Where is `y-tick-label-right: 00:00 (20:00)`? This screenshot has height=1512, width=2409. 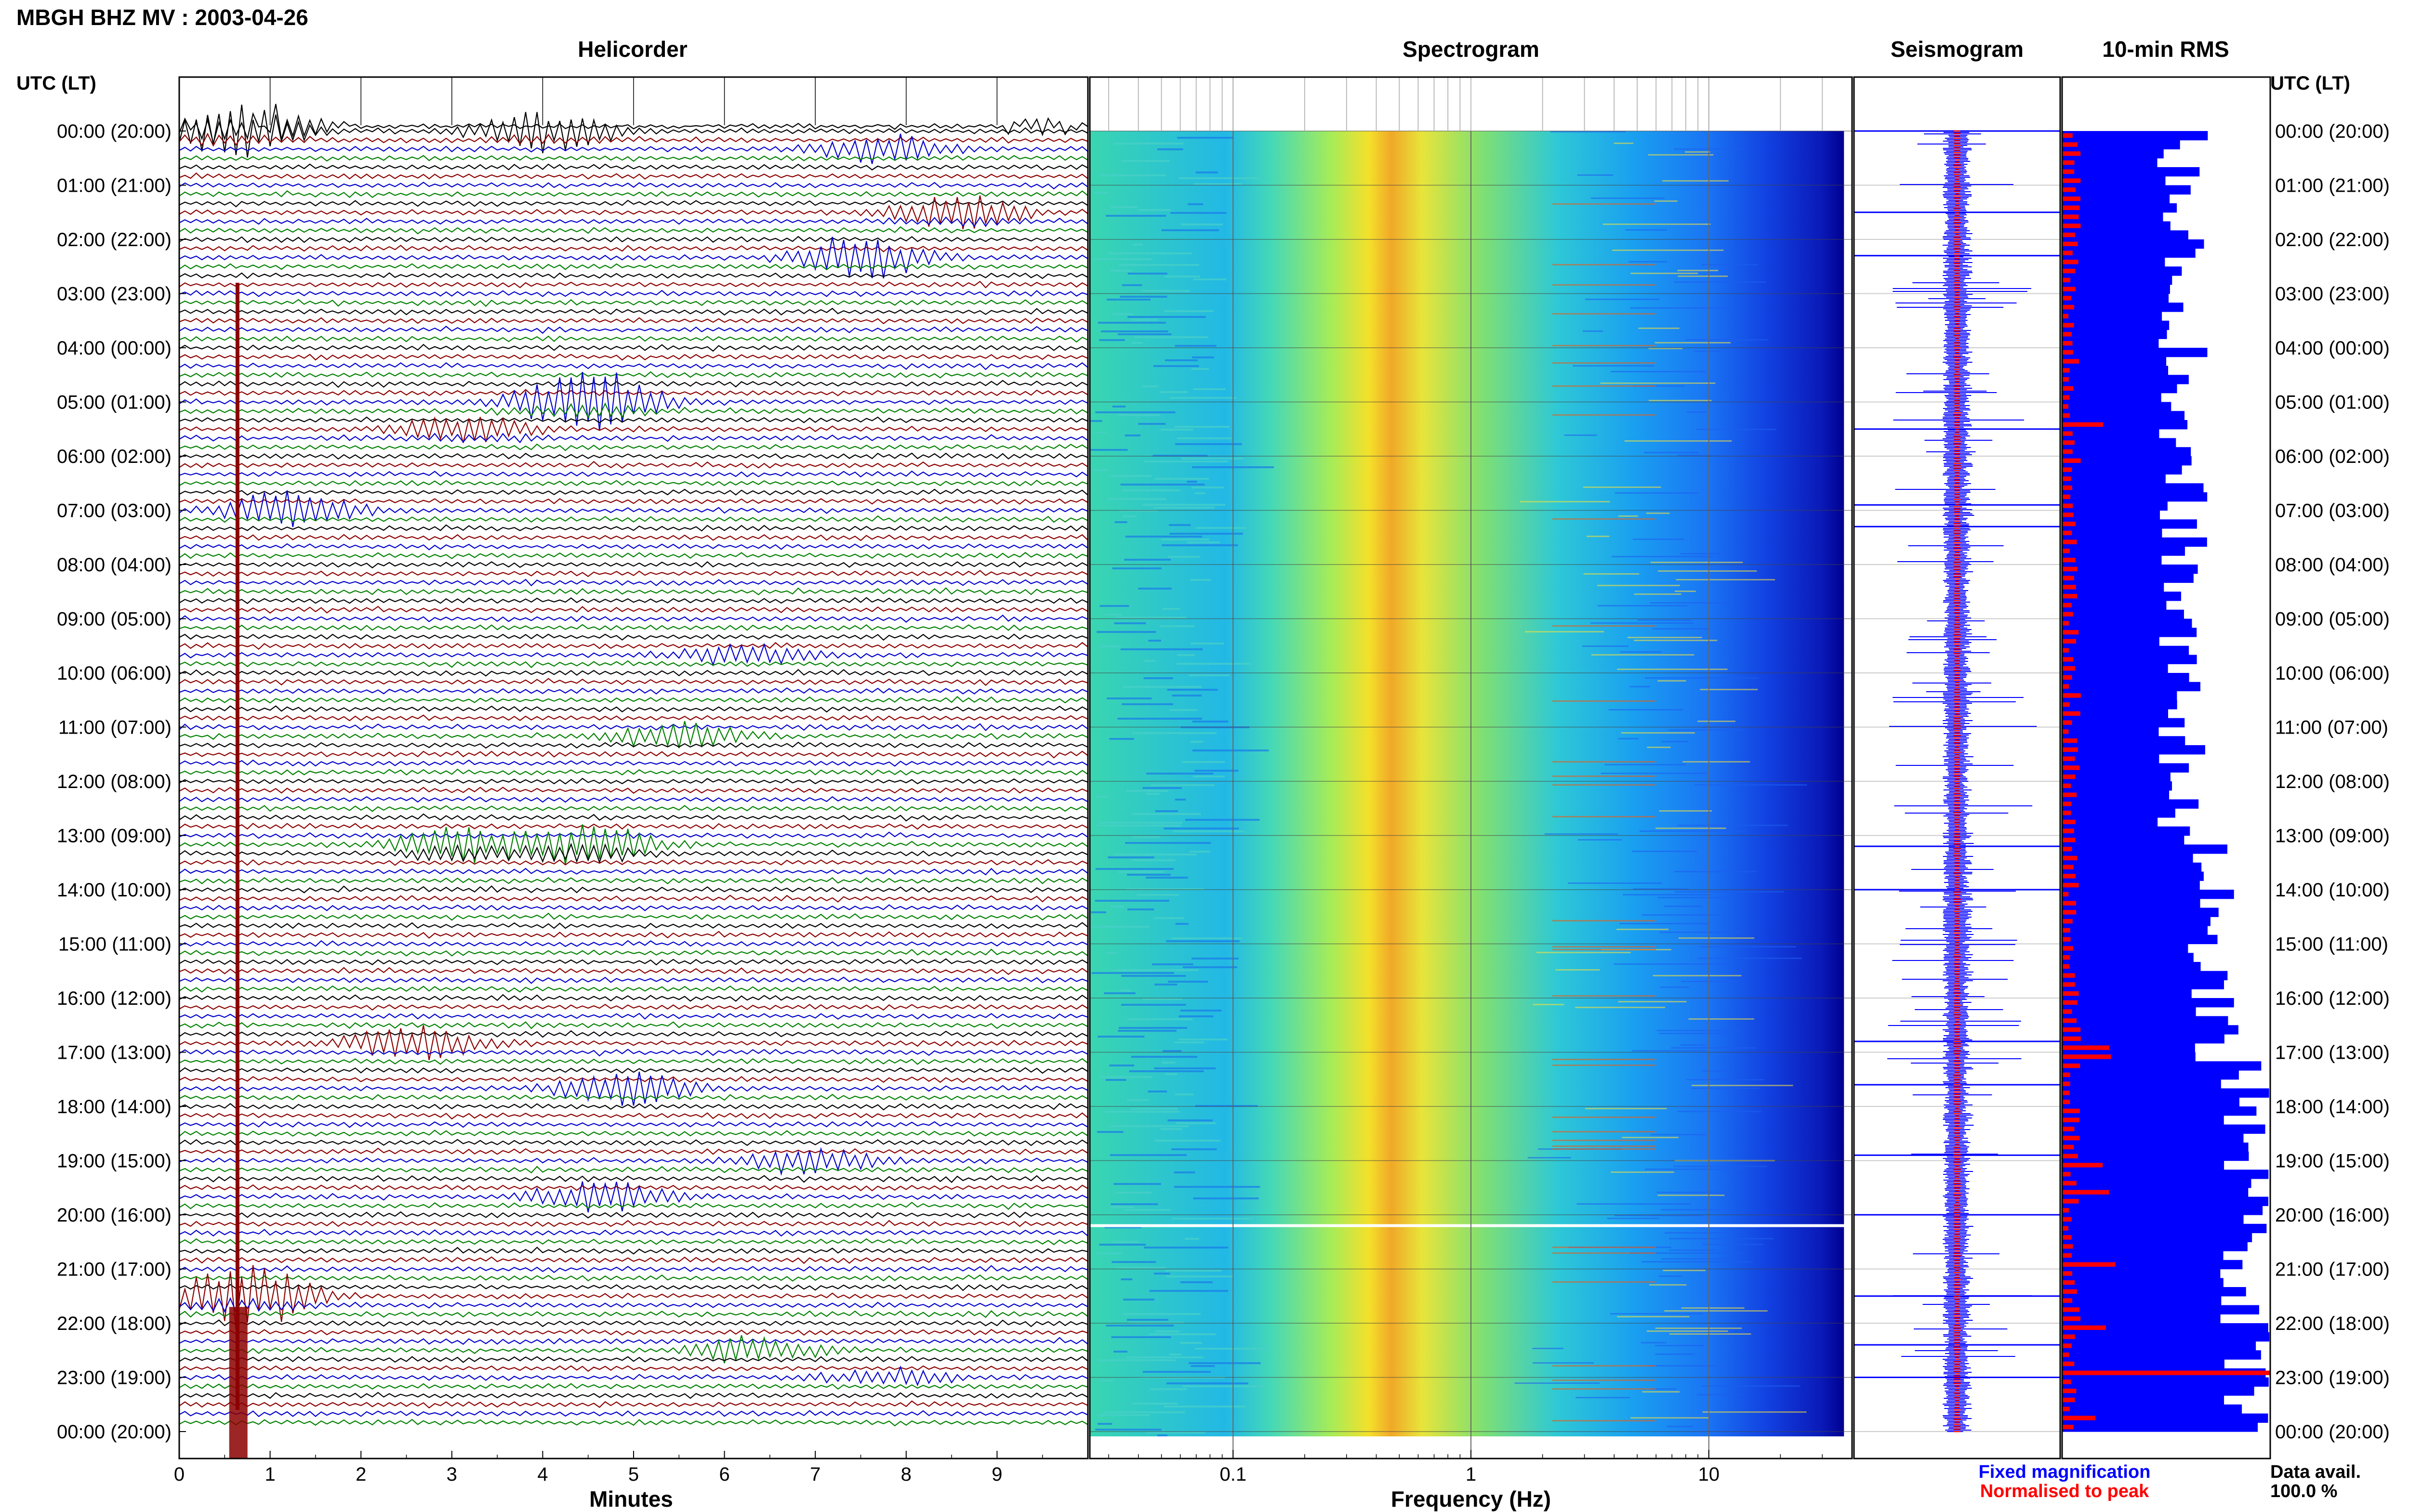
y-tick-label-right: 00:00 (20:00) is located at coordinates (2332, 1432).